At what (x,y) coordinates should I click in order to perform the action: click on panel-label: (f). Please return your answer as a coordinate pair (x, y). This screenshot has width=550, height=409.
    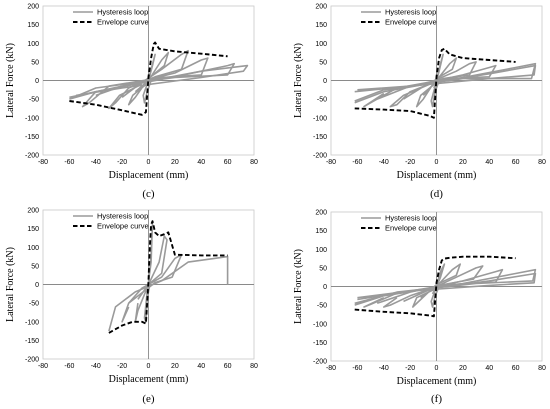
    Looking at the image, I should click on (436, 399).